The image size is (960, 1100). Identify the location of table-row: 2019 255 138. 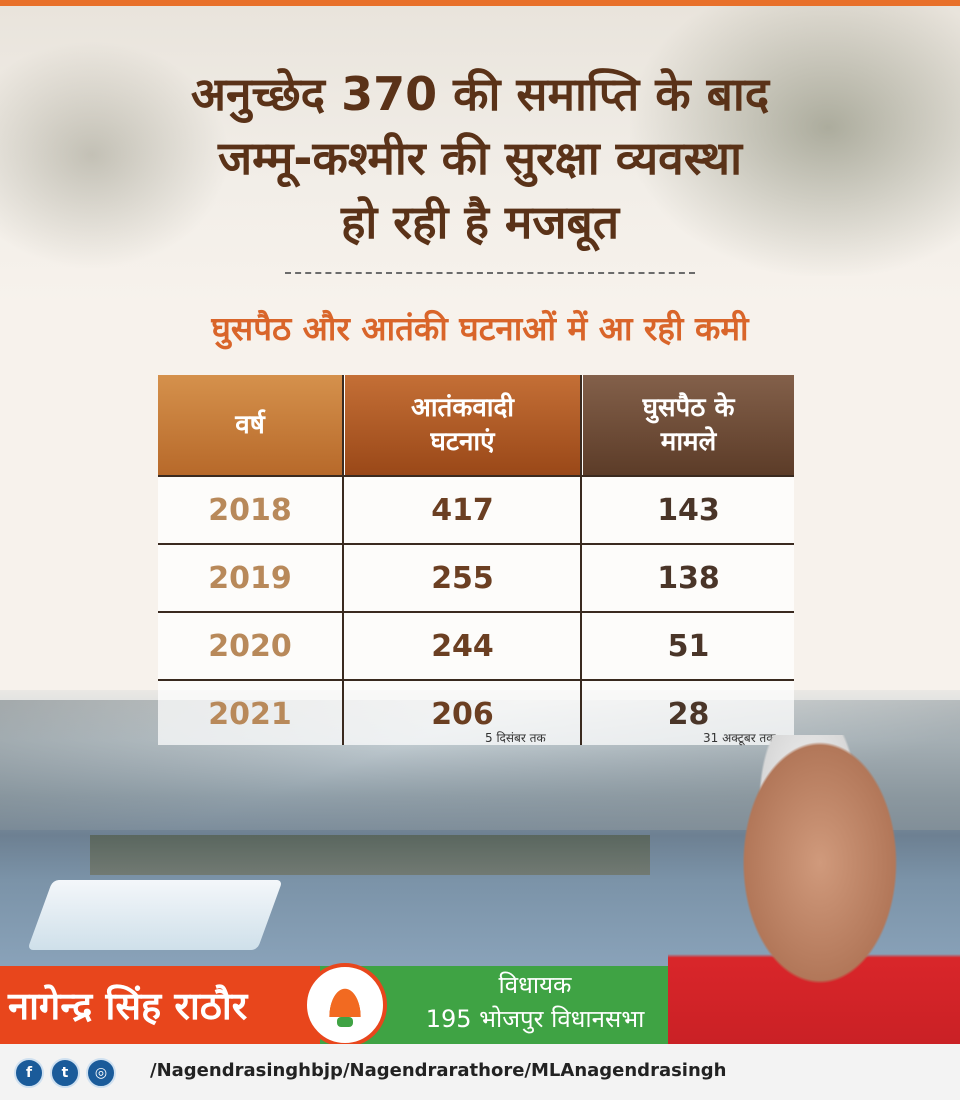
(476, 577).